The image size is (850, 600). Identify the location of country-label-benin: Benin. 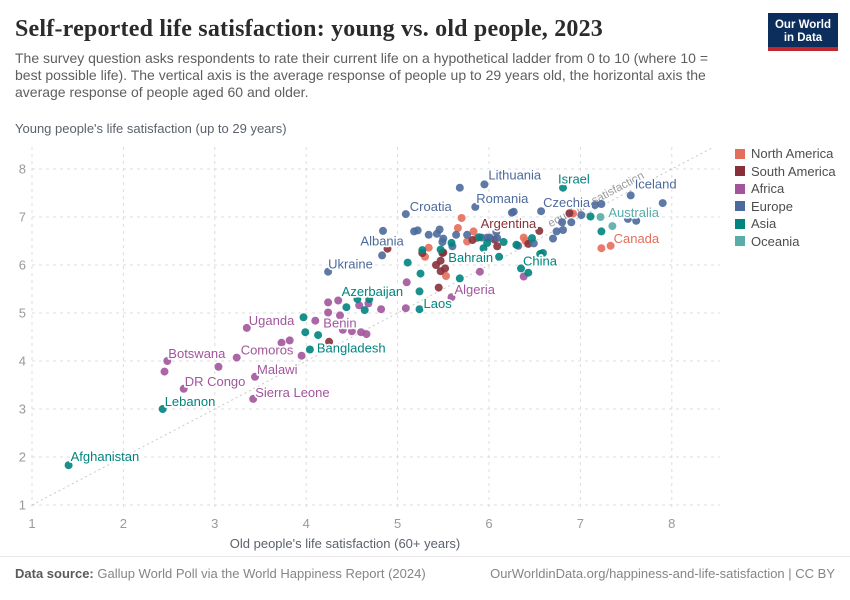
(340, 323).